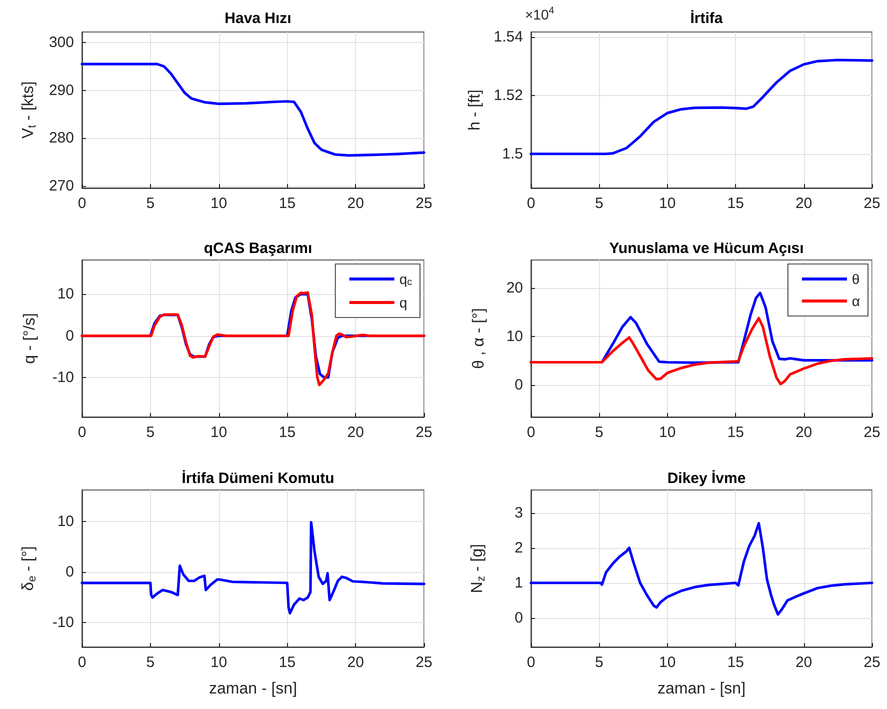 The height and width of the screenshot is (709, 887). What do you see at coordinates (706, 248) in the screenshot?
I see `chart-title: Yunuslama ve Hücum Açısı` at bounding box center [706, 248].